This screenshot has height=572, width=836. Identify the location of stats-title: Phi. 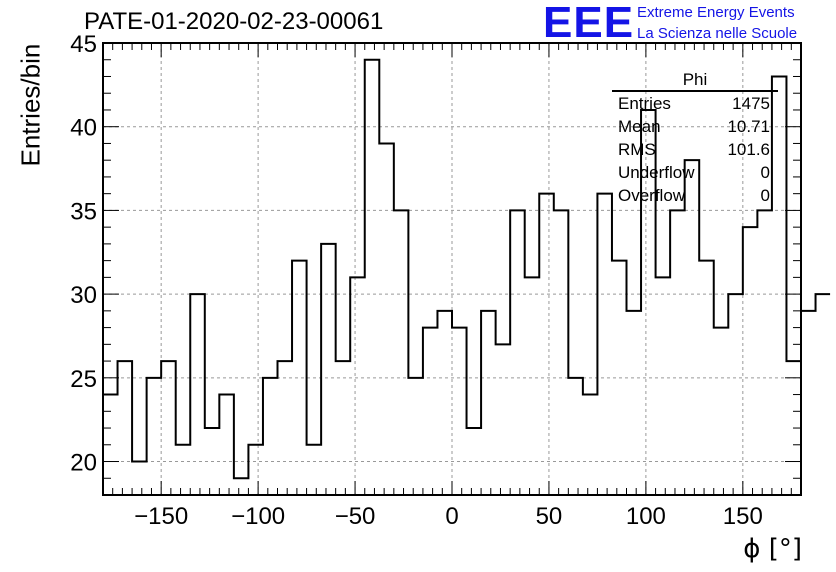
(695, 81).